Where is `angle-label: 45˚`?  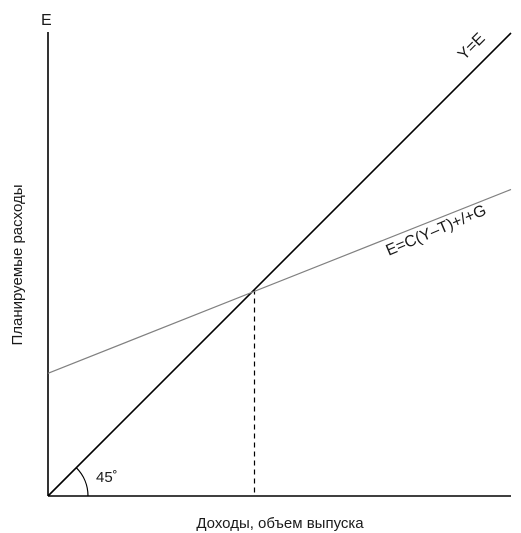 angle-label: 45˚ is located at coordinates (107, 477).